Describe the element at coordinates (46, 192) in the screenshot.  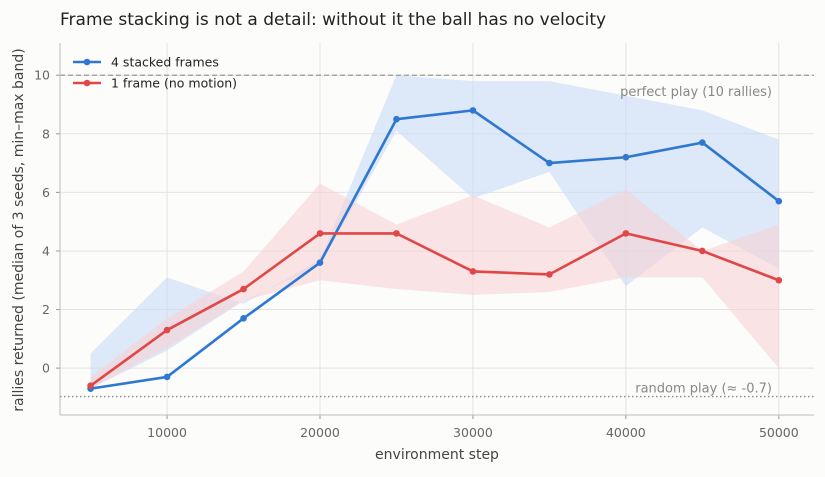
I see `y-tick-label: 6` at that location.